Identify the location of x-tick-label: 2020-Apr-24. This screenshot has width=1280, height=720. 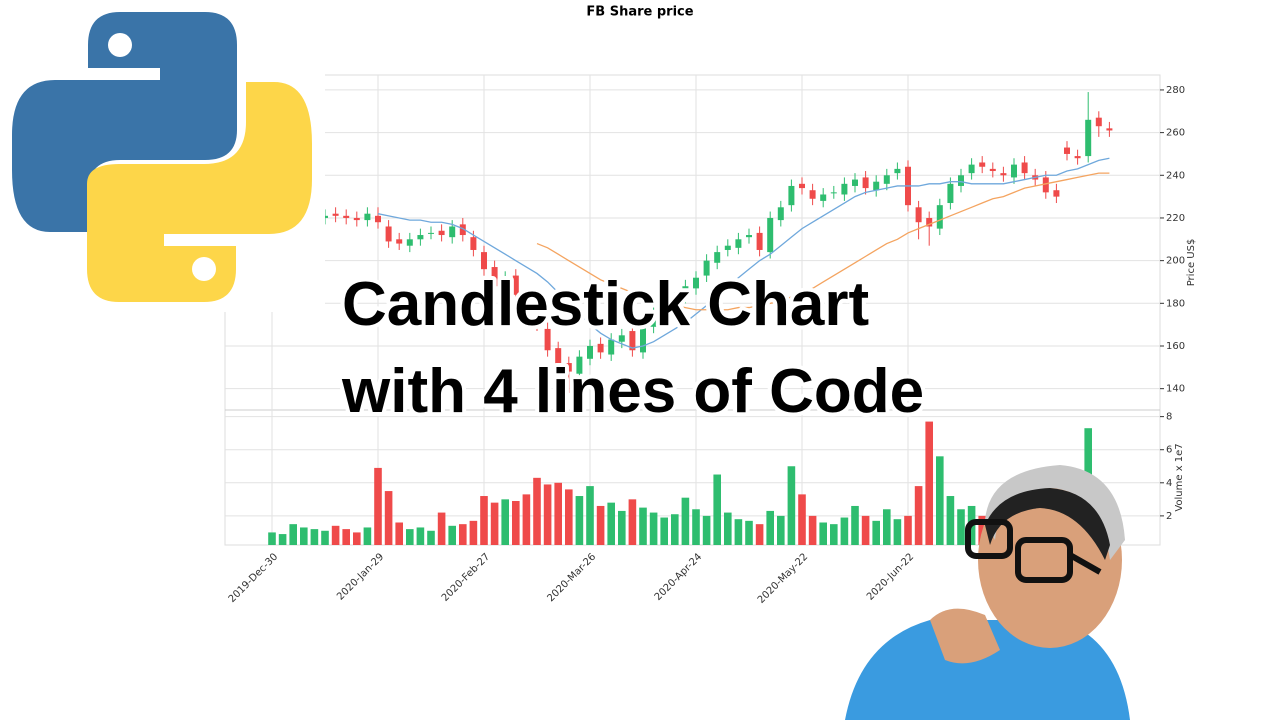
(679, 577).